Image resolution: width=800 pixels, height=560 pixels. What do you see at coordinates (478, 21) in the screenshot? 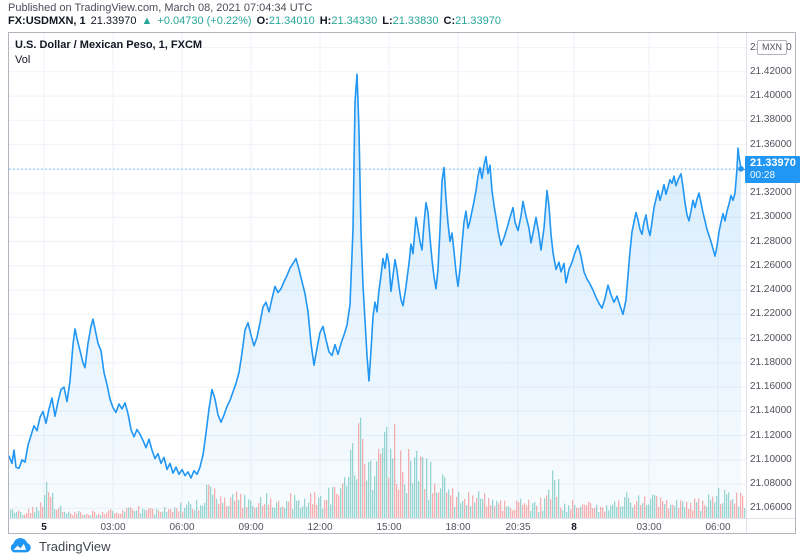
I see `close-value: 21.33970` at bounding box center [478, 21].